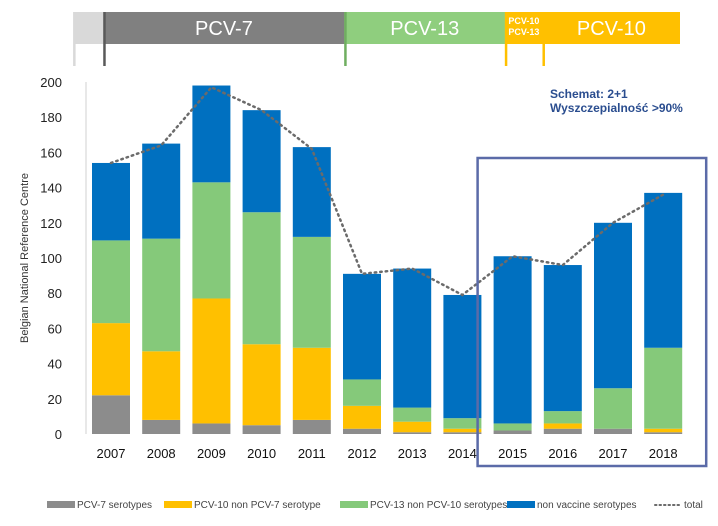  What do you see at coordinates (257, 505) in the screenshot?
I see `legend-label-1: PCV-10 non PCV-7 serotype` at bounding box center [257, 505].